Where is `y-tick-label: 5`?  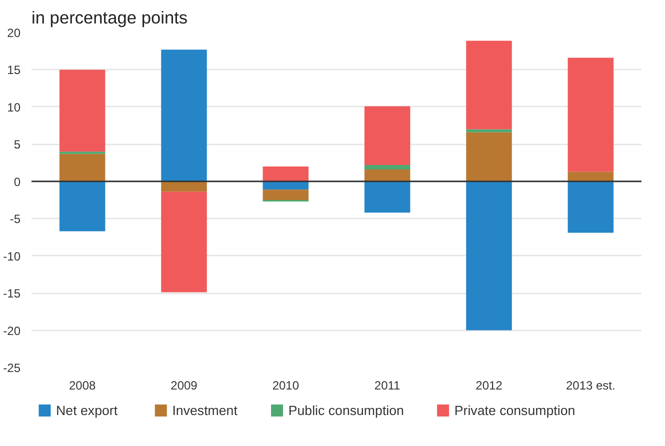
y-tick-label: 5 is located at coordinates (17, 145).